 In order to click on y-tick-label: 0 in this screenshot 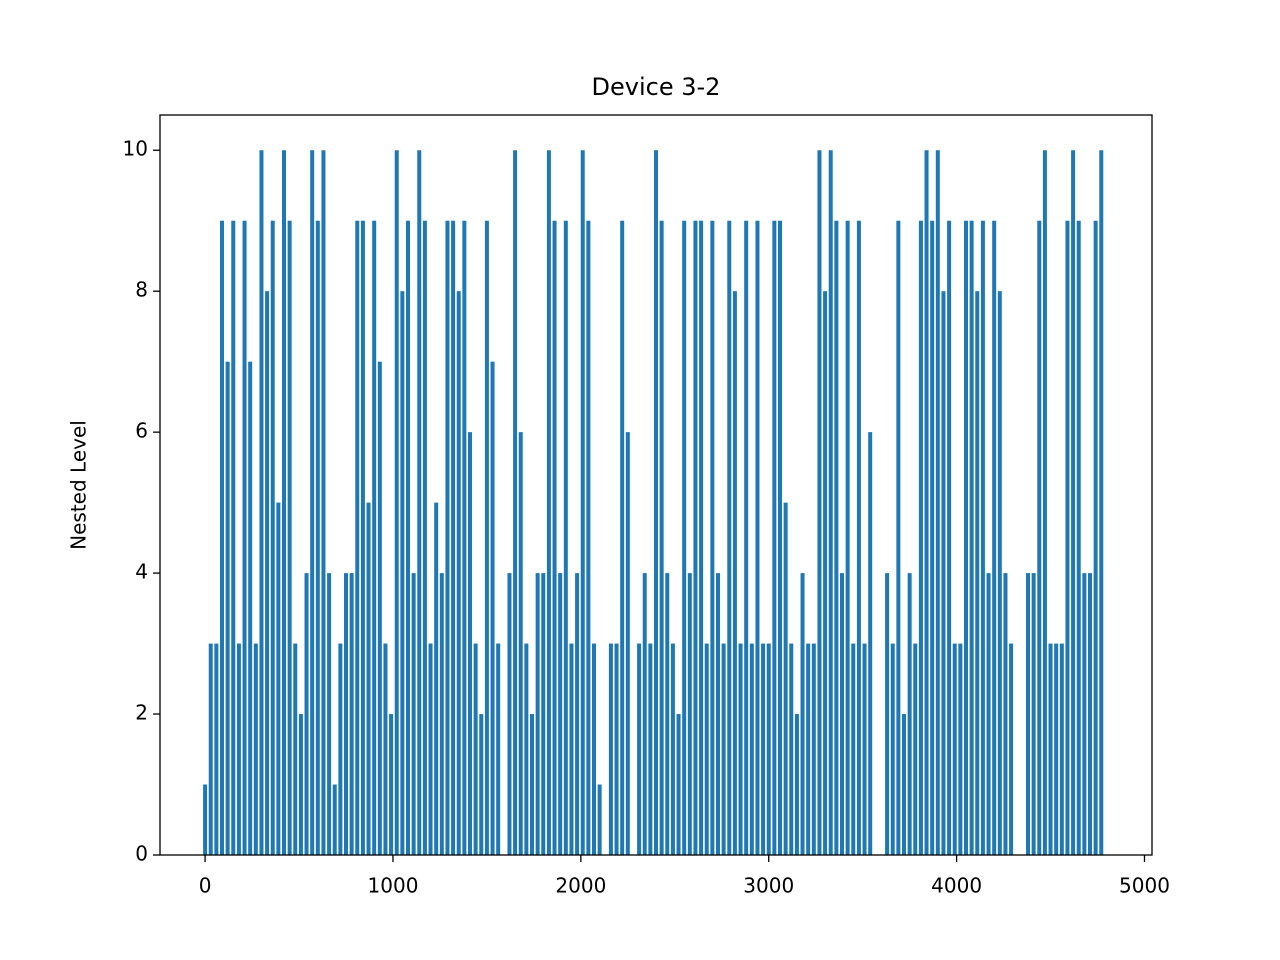, I will do `click(141, 854)`.